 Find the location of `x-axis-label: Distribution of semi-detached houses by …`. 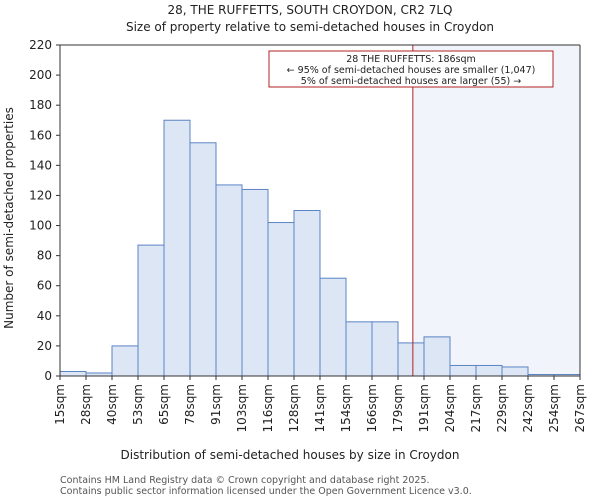

x-axis-label: Distribution of semi-detached houses by … is located at coordinates (290, 455).